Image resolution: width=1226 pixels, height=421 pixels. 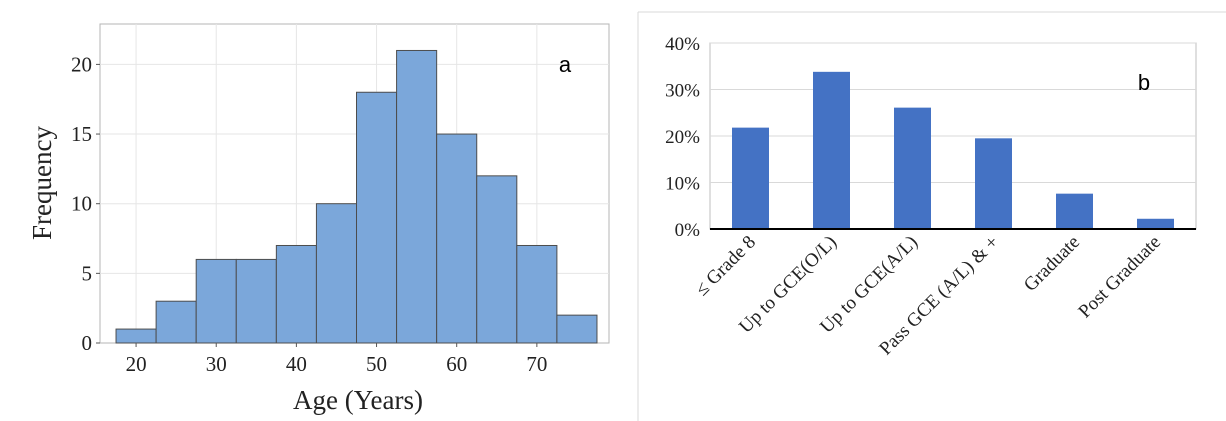 I want to click on panel-b-y-tick-label: 20%, so click(x=682, y=137).